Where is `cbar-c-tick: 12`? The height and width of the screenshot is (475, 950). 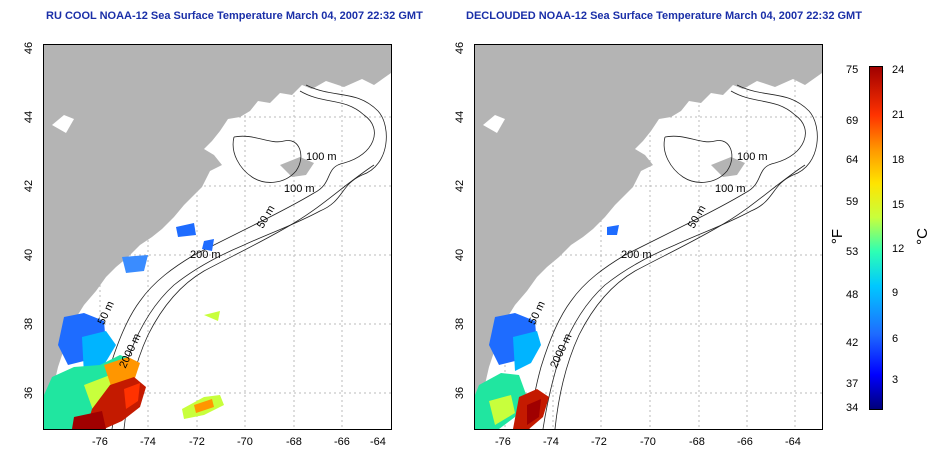
cbar-c-tick: 12 is located at coordinates (898, 249).